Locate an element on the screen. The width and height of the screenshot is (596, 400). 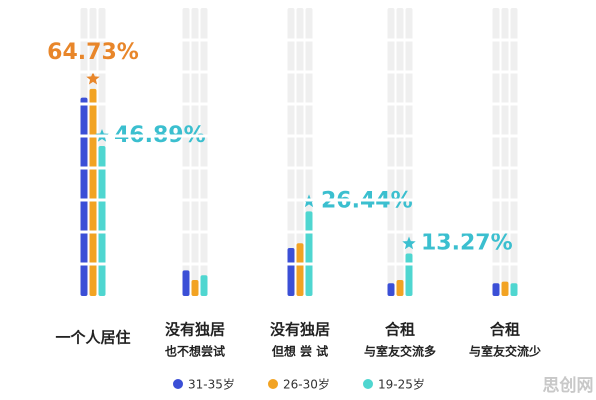
x-tick-sublabel: 也不想尝试 is located at coordinates (195, 351).